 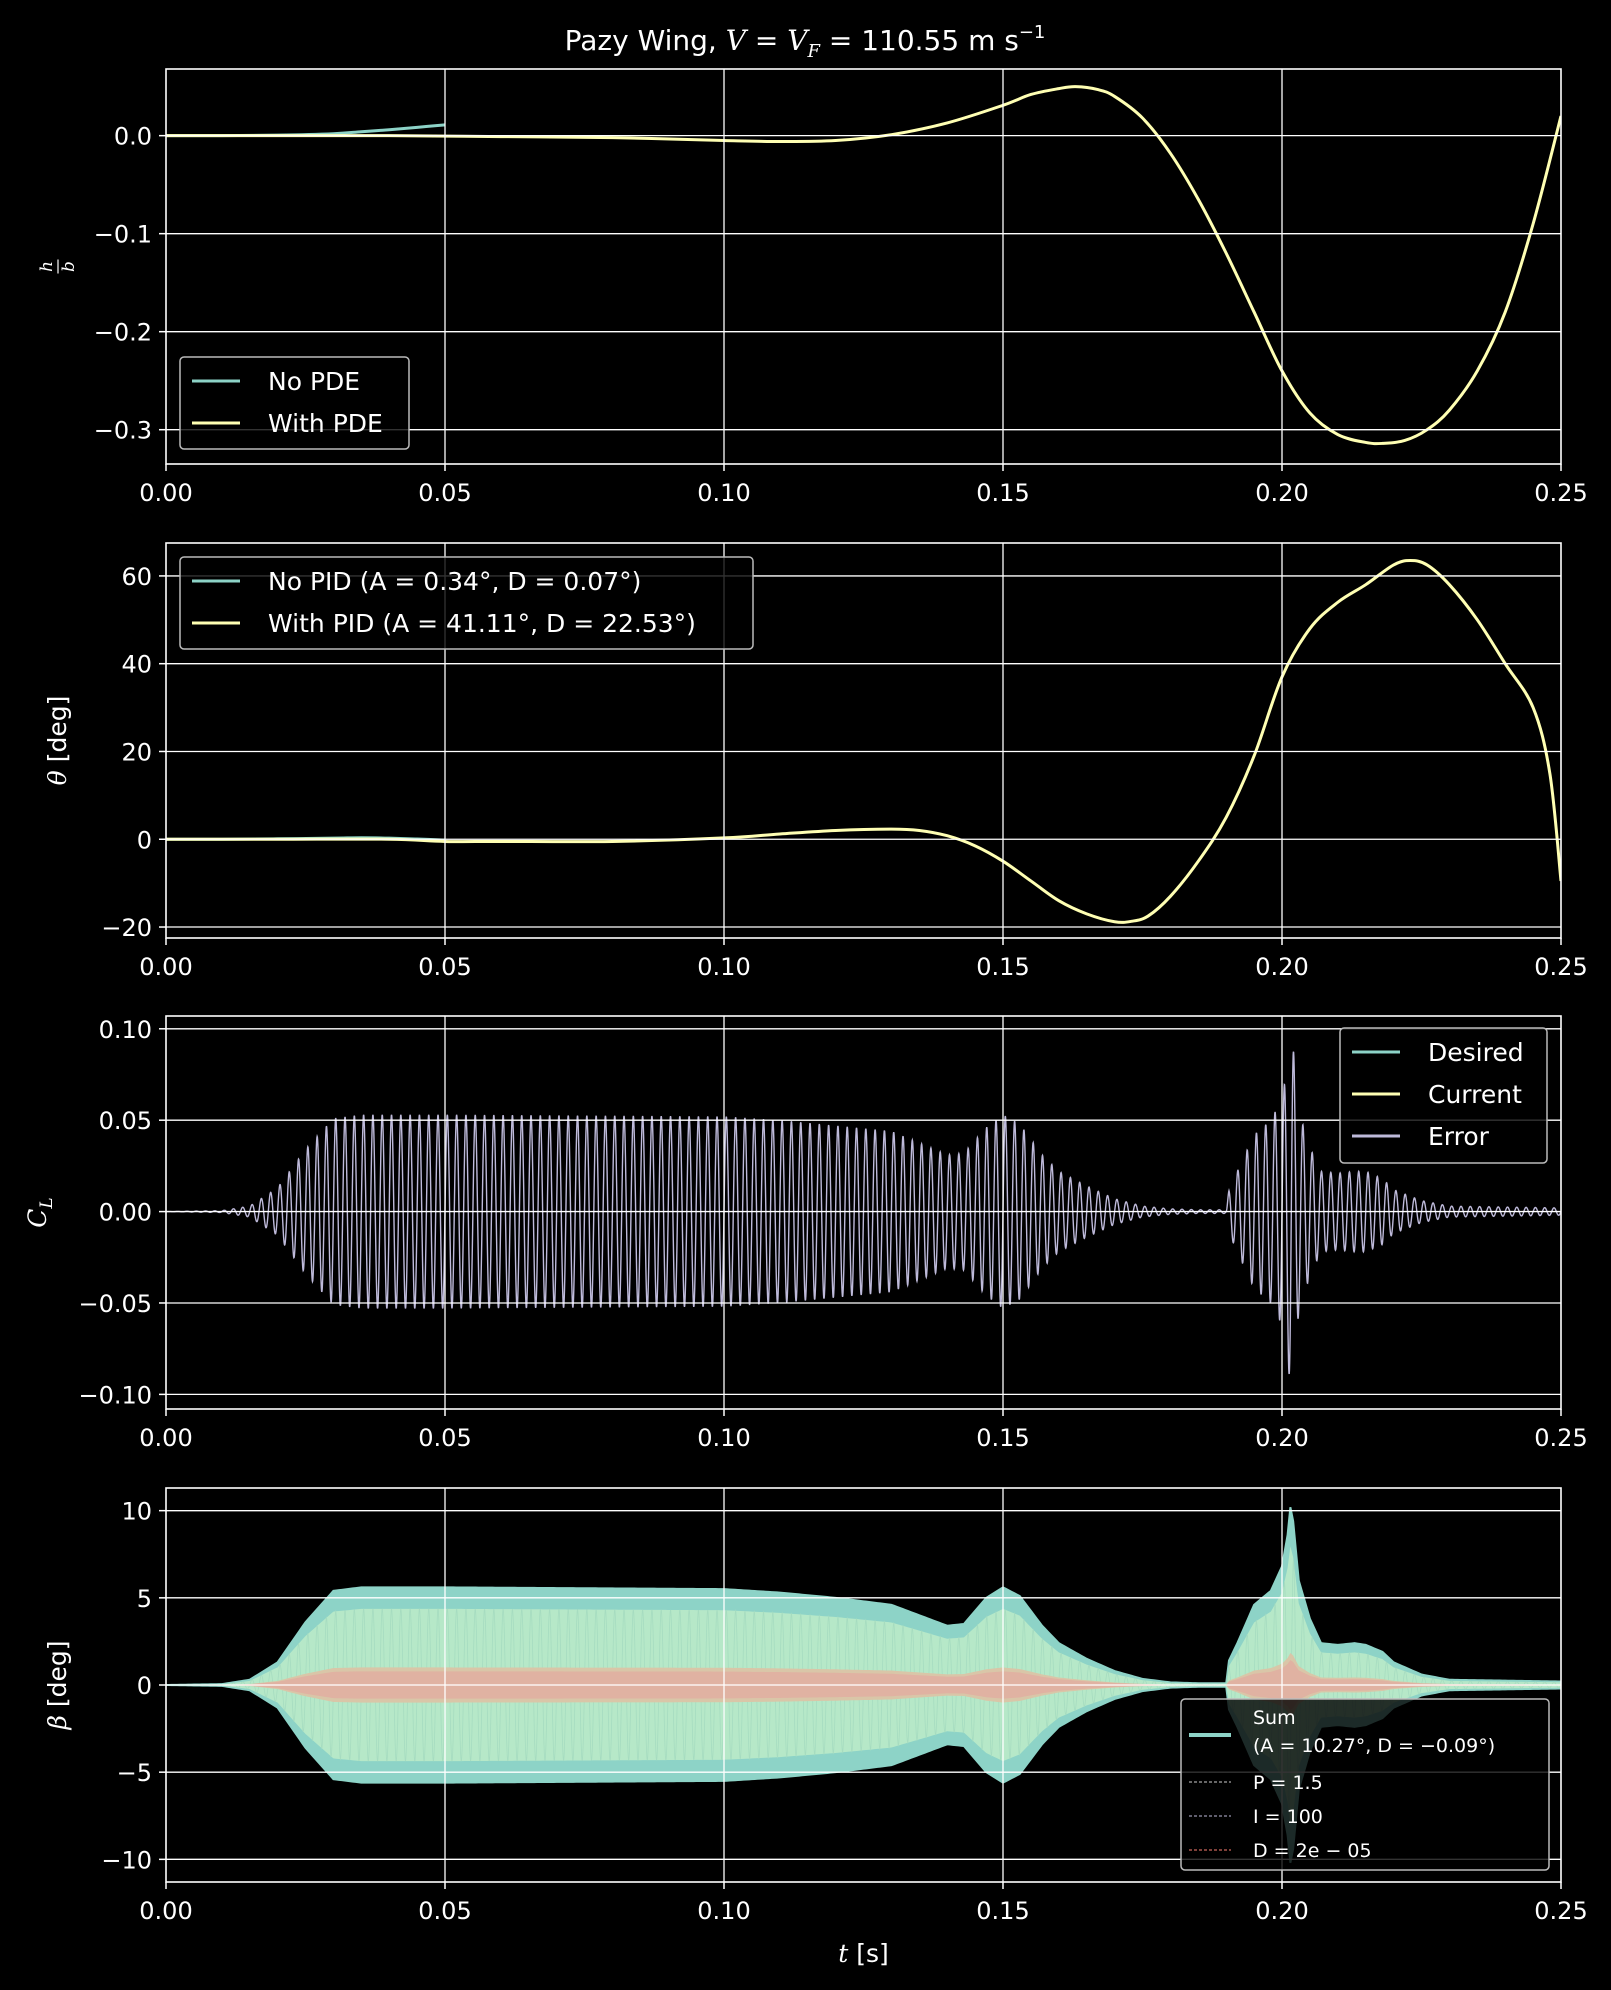 What do you see at coordinates (115, 1395) in the screenshot?
I see `y-tick-label: −0.10` at bounding box center [115, 1395].